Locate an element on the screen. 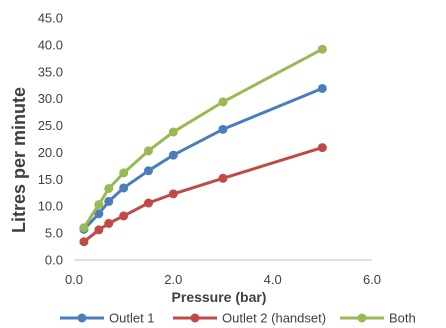  x-axis-tick-labels: 0.0 2.0 4.0 6.0 is located at coordinates (223, 279).